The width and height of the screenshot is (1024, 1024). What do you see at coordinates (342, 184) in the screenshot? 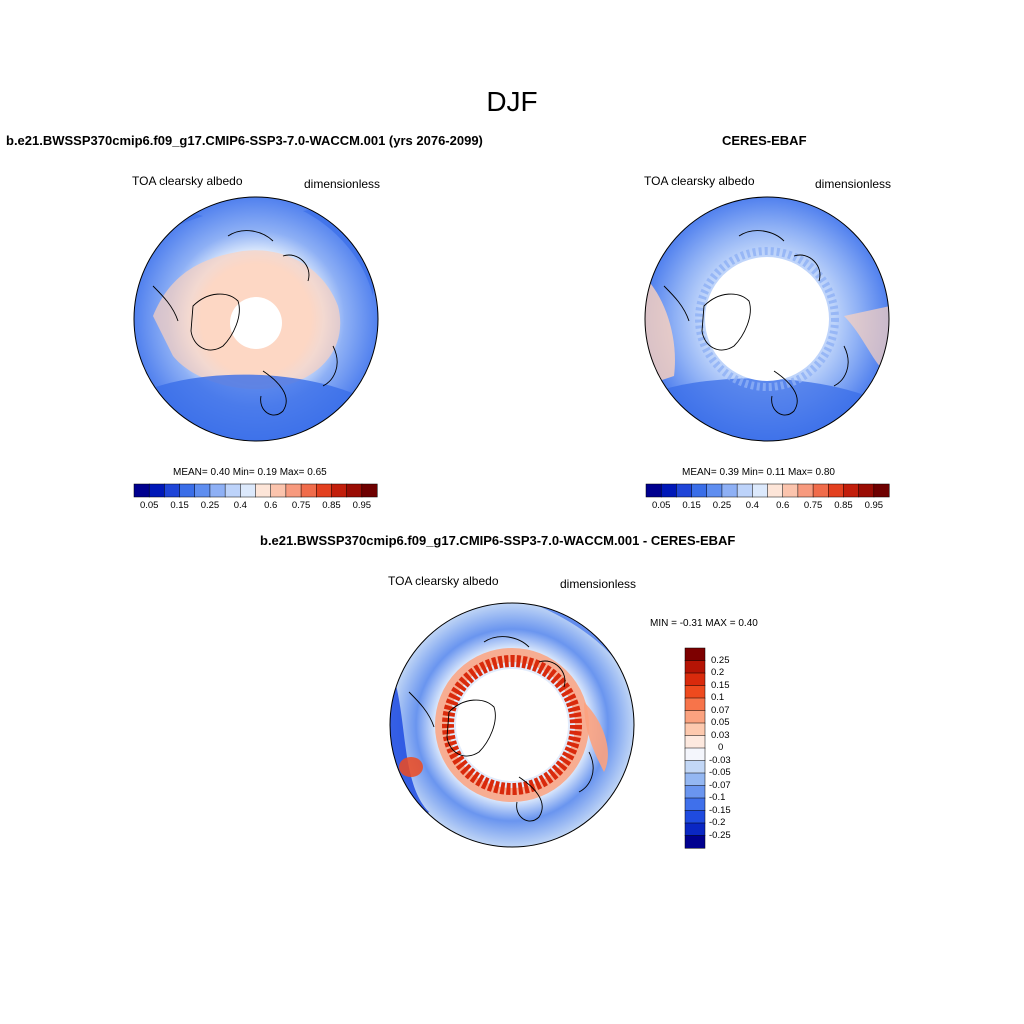
I see `model-units-label: dimensionless` at bounding box center [342, 184].